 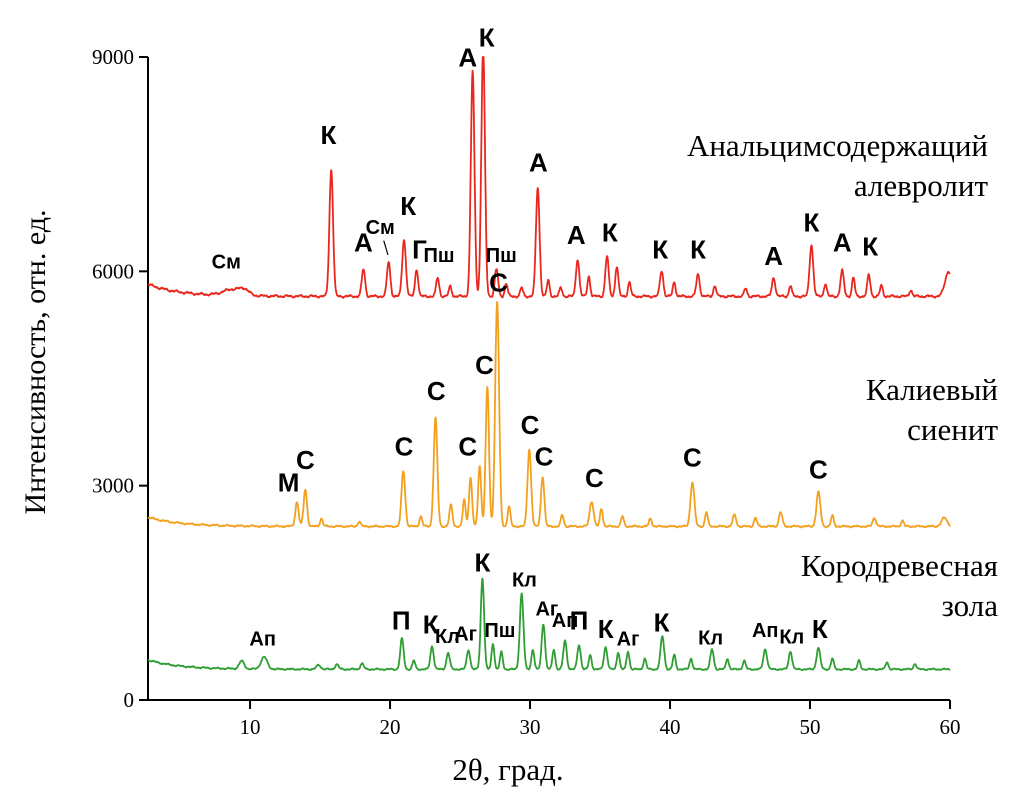 I want to click on series-annotation-line: Кородревесная, so click(x=899, y=565).